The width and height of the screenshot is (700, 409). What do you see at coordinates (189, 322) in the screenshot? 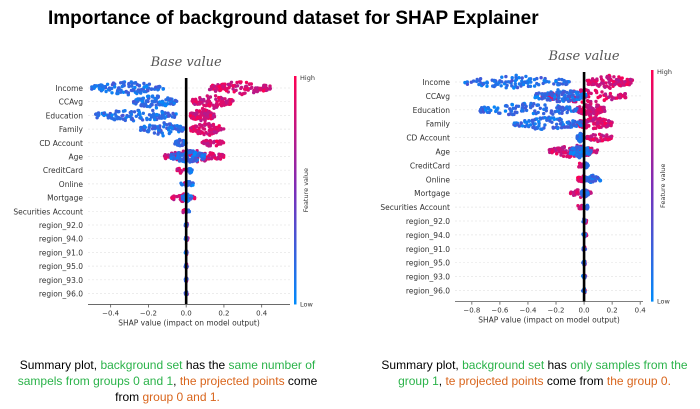
I see `x-axis-title: SHAP value (impact on model output)` at bounding box center [189, 322].